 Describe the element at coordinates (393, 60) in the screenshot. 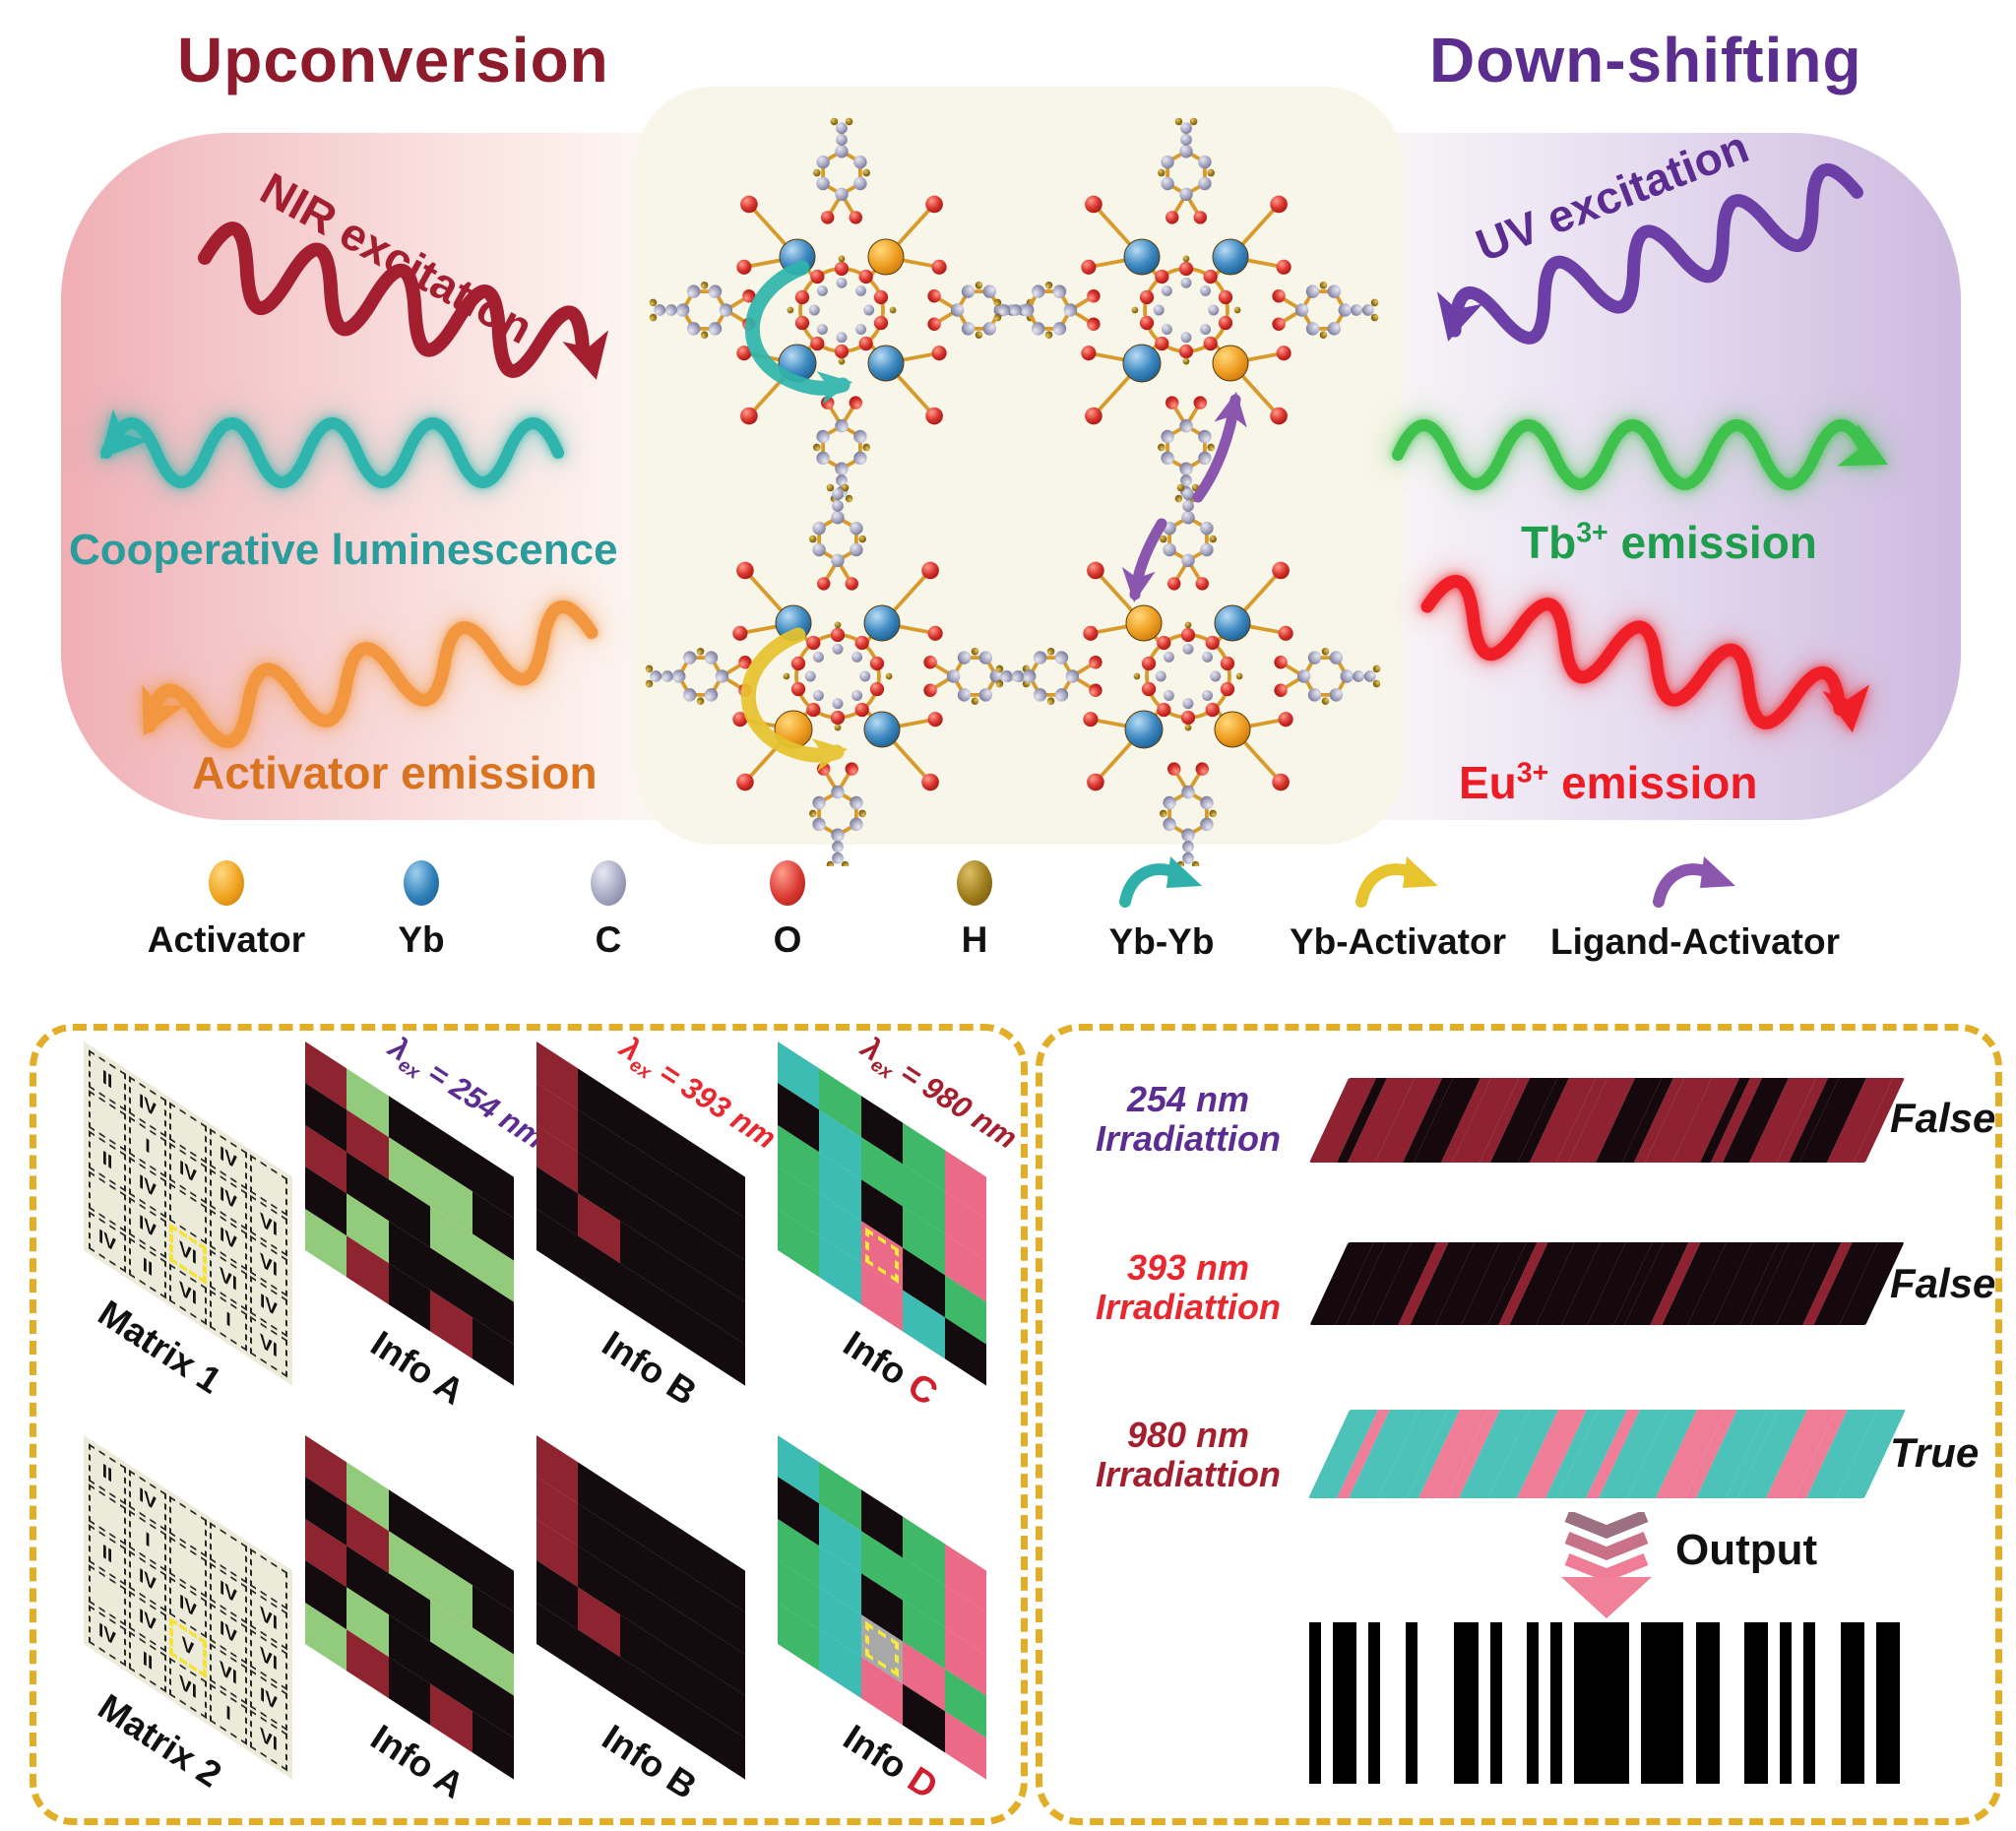

I see `upconversion-title: Upconversion` at that location.